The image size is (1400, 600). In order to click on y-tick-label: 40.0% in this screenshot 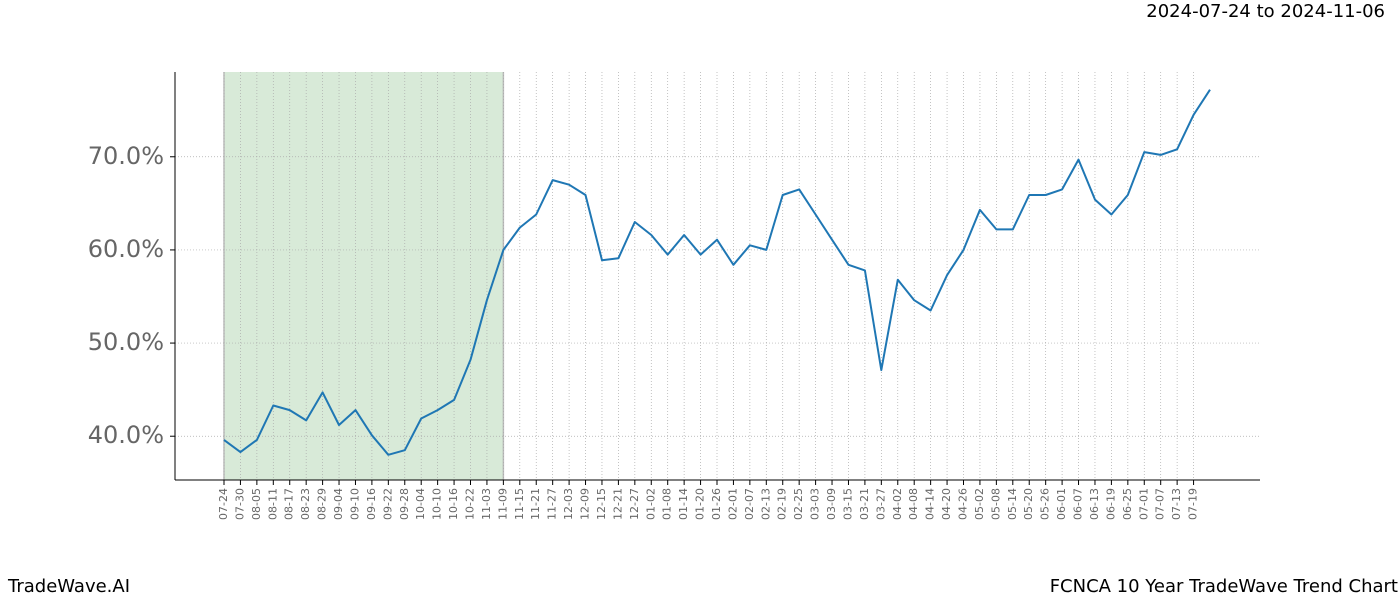, I will do `click(126, 435)`.